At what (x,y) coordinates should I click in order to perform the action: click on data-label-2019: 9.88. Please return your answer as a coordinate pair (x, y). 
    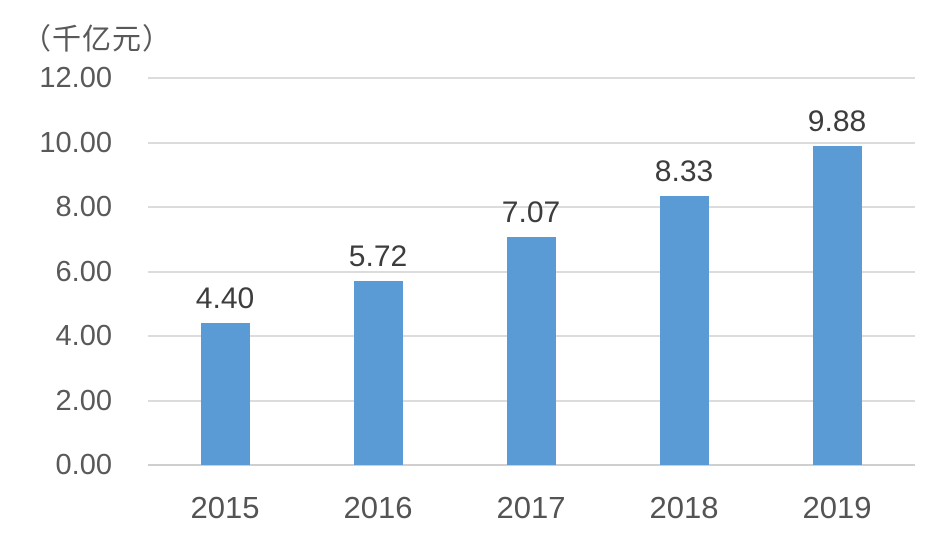
    Looking at the image, I should click on (837, 121).